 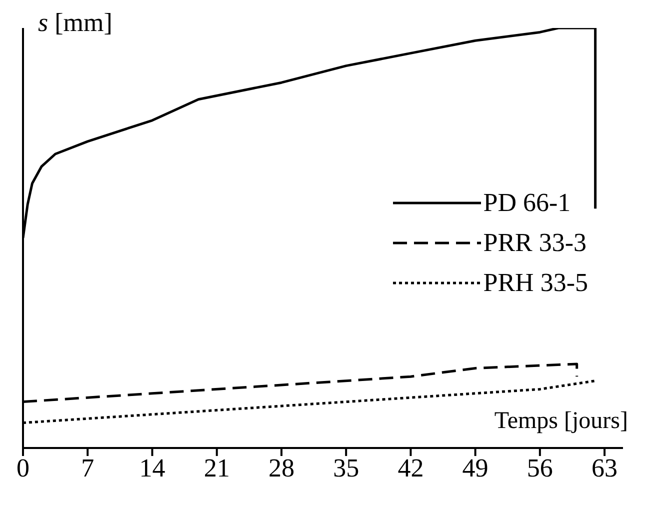 What do you see at coordinates (605, 467) in the screenshot?
I see `x-tick-label: 63` at bounding box center [605, 467].